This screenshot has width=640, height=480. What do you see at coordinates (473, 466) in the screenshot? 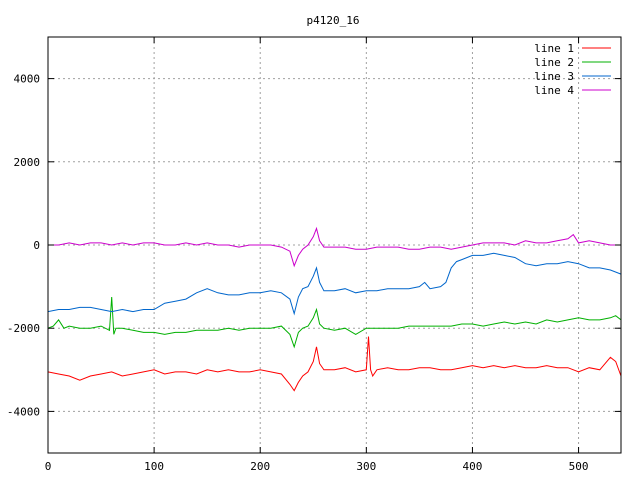
I see `x-tick-label: 400` at bounding box center [473, 466].